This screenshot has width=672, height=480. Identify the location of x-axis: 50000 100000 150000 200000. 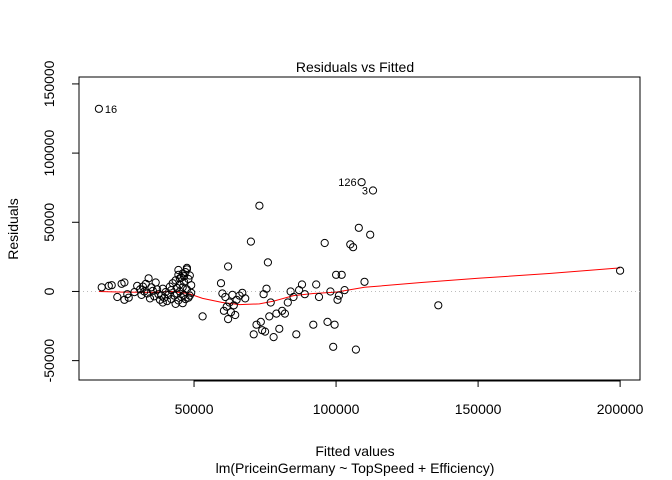
(409, 398).